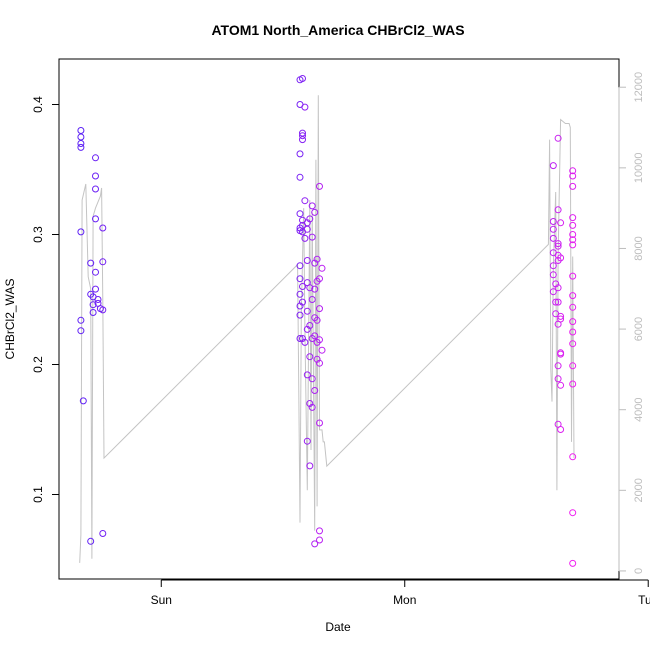 Image resolution: width=650 pixels, height=650 pixels. I want to click on y-axis-label: CHBrCl2_WAS, so click(10, 319).